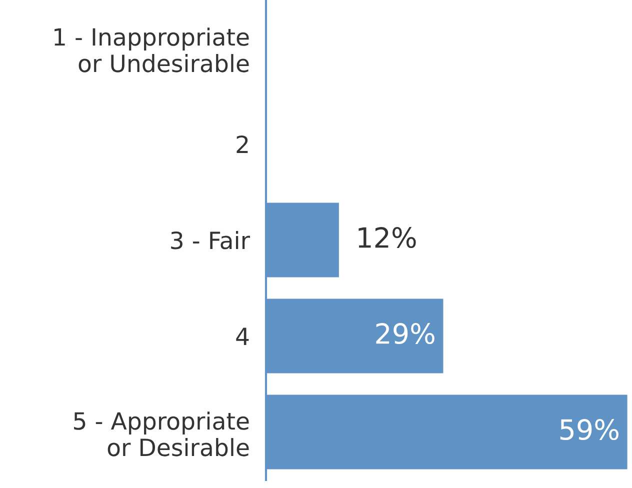 This screenshot has width=632, height=488. I want to click on data-label: 29%, so click(405, 333).